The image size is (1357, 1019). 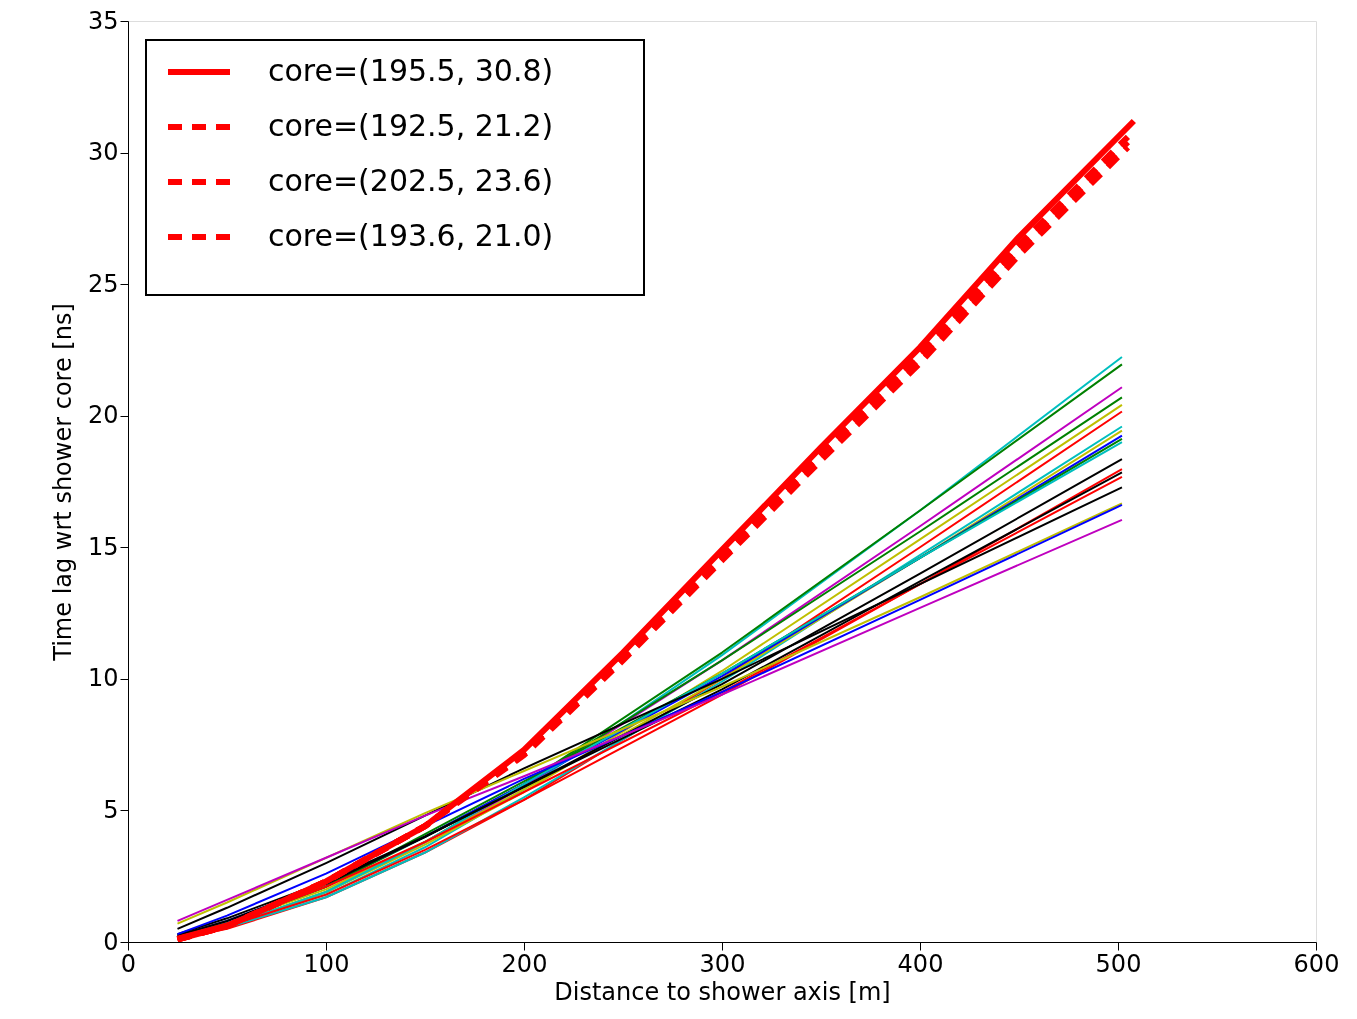 I want to click on legend-label: core=(202.5, 23.6), so click(x=411, y=180).